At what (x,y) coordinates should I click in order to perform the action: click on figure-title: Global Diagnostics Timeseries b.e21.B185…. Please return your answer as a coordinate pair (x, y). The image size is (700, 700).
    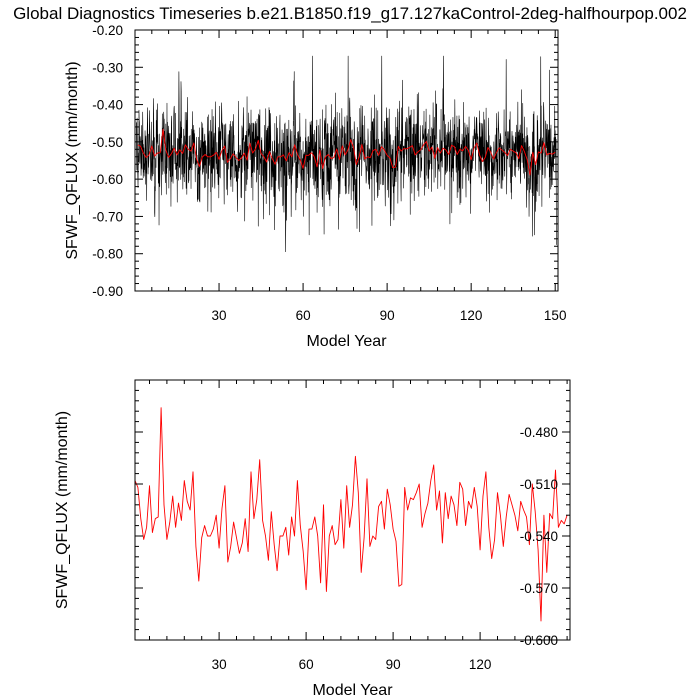
    Looking at the image, I should click on (350, 13).